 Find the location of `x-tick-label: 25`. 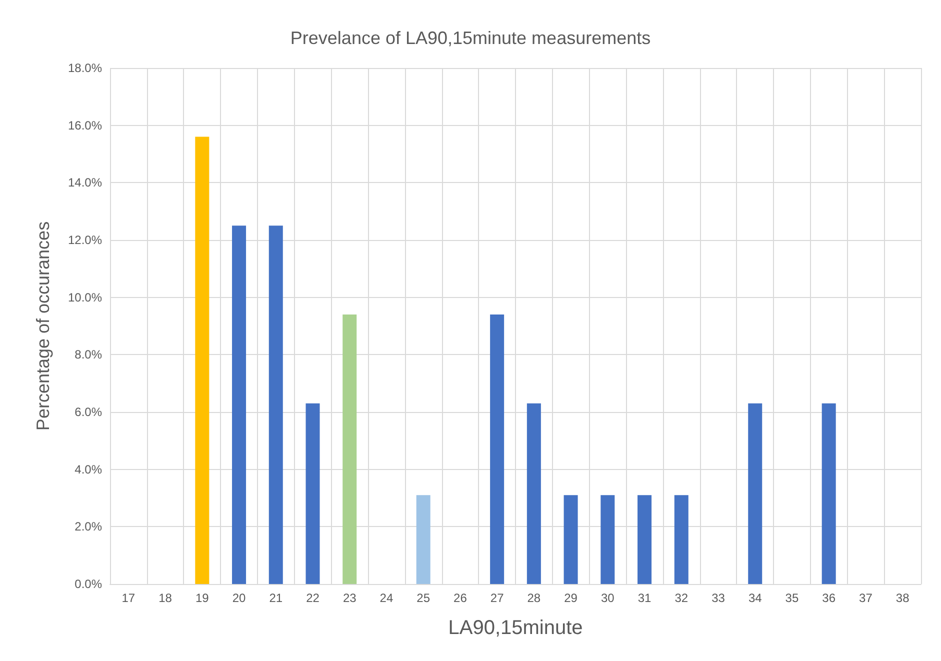

x-tick-label: 25 is located at coordinates (423, 598).